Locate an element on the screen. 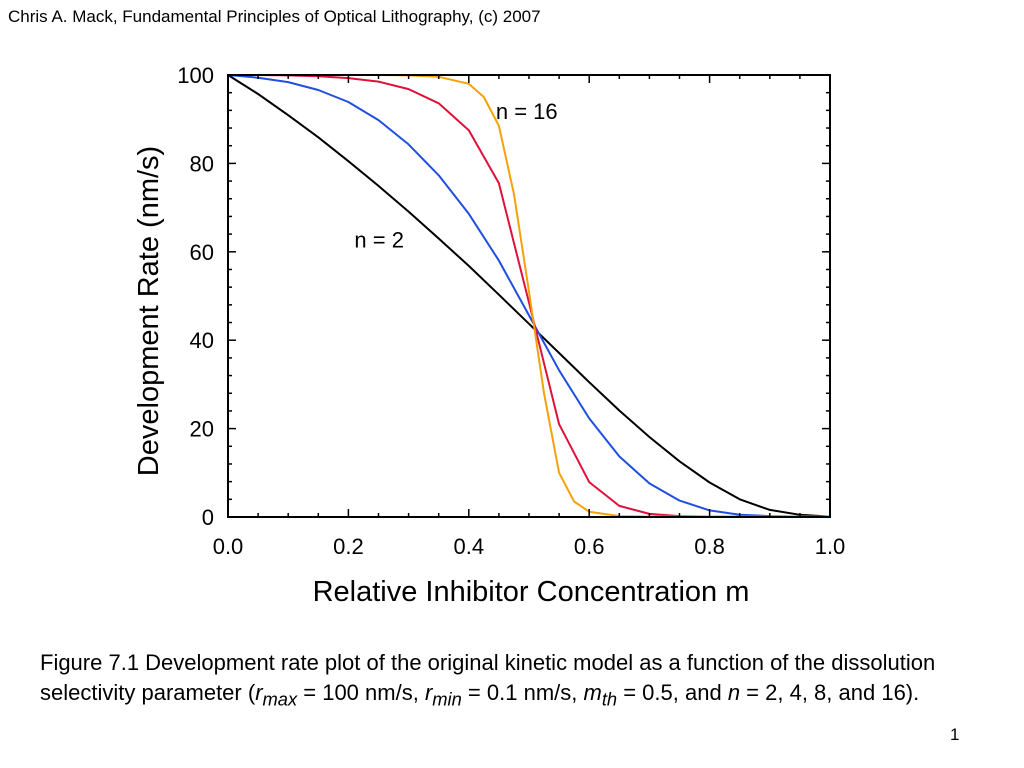 The image size is (1024, 768). x-tick-label: 0.8 is located at coordinates (709, 546).